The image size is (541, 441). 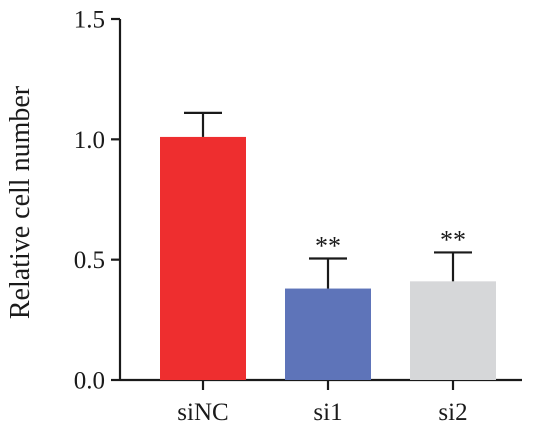 I want to click on y-tick-label: 0.0, so click(x=89, y=381).